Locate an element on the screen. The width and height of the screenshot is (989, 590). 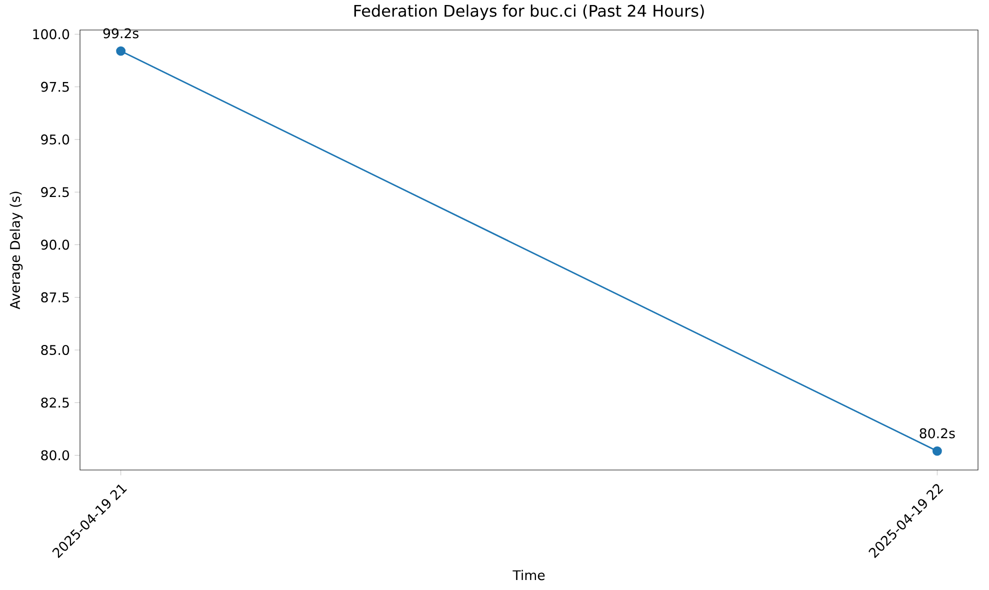
data-label: 80.2s is located at coordinates (937, 433).